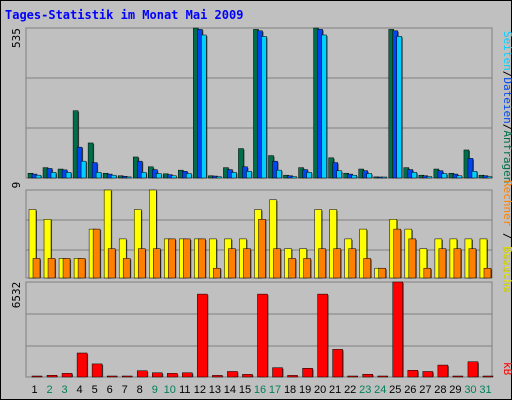 The height and width of the screenshot is (400, 512). Describe the element at coordinates (170, 390) in the screenshot. I see `day-label: 10` at that location.